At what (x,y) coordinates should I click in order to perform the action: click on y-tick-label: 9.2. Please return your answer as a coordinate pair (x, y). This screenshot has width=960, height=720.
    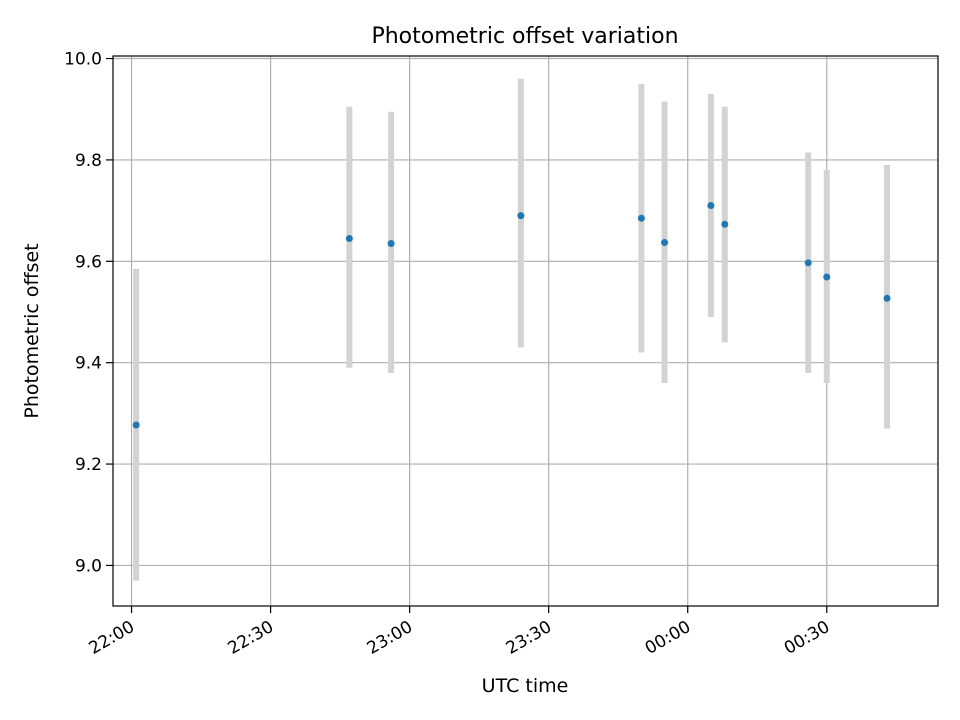
    Looking at the image, I should click on (88, 465).